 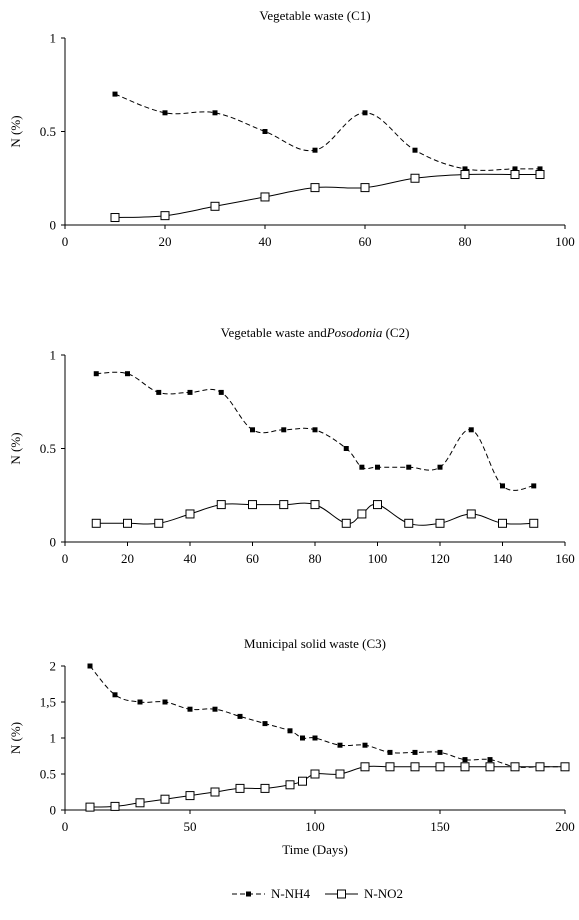 What do you see at coordinates (190, 826) in the screenshot?
I see `x-tick-label: 50` at bounding box center [190, 826].